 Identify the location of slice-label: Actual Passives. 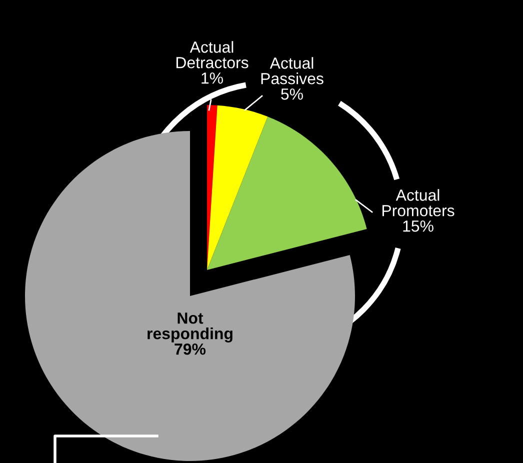
(292, 70).